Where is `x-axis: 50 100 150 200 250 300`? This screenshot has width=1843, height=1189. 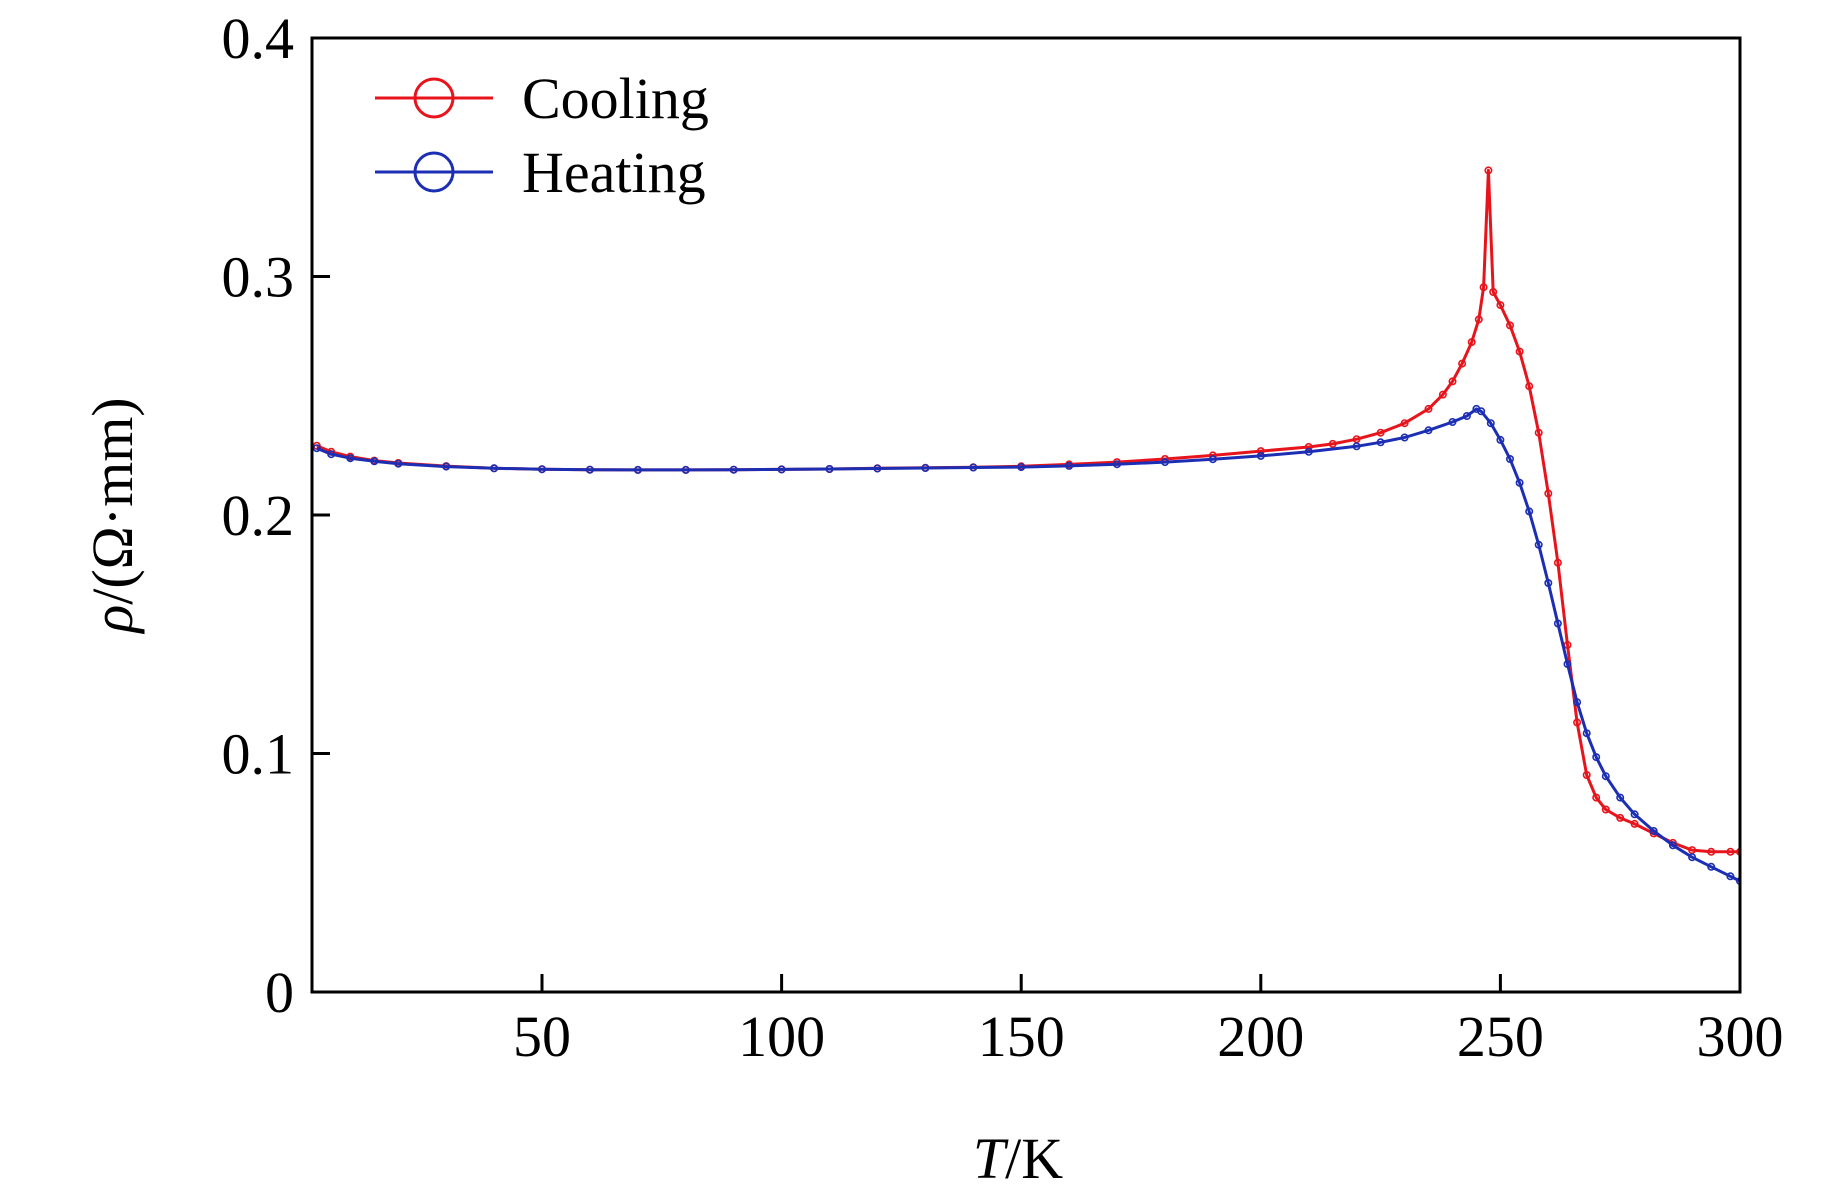 x-axis: 50 100 150 200 250 300 is located at coordinates (1148, 1021).